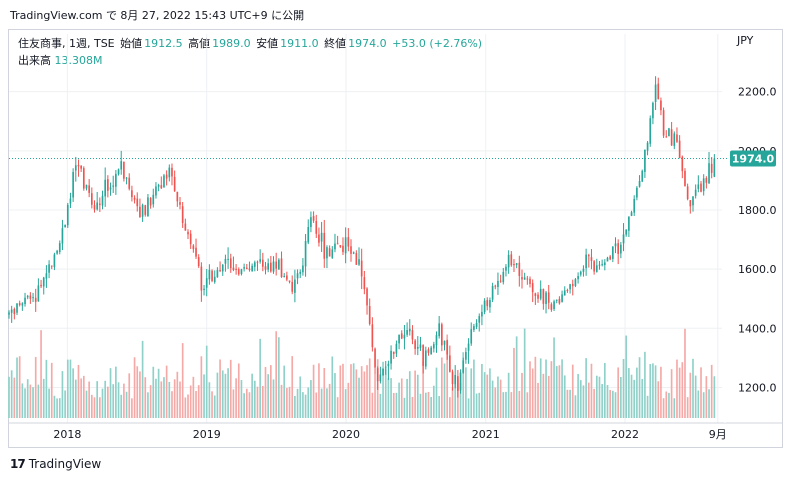 Image resolution: width=792 pixels, height=483 pixels. Describe the element at coordinates (163, 43) in the screenshot. I see `open-value: 1912.5` at that location.